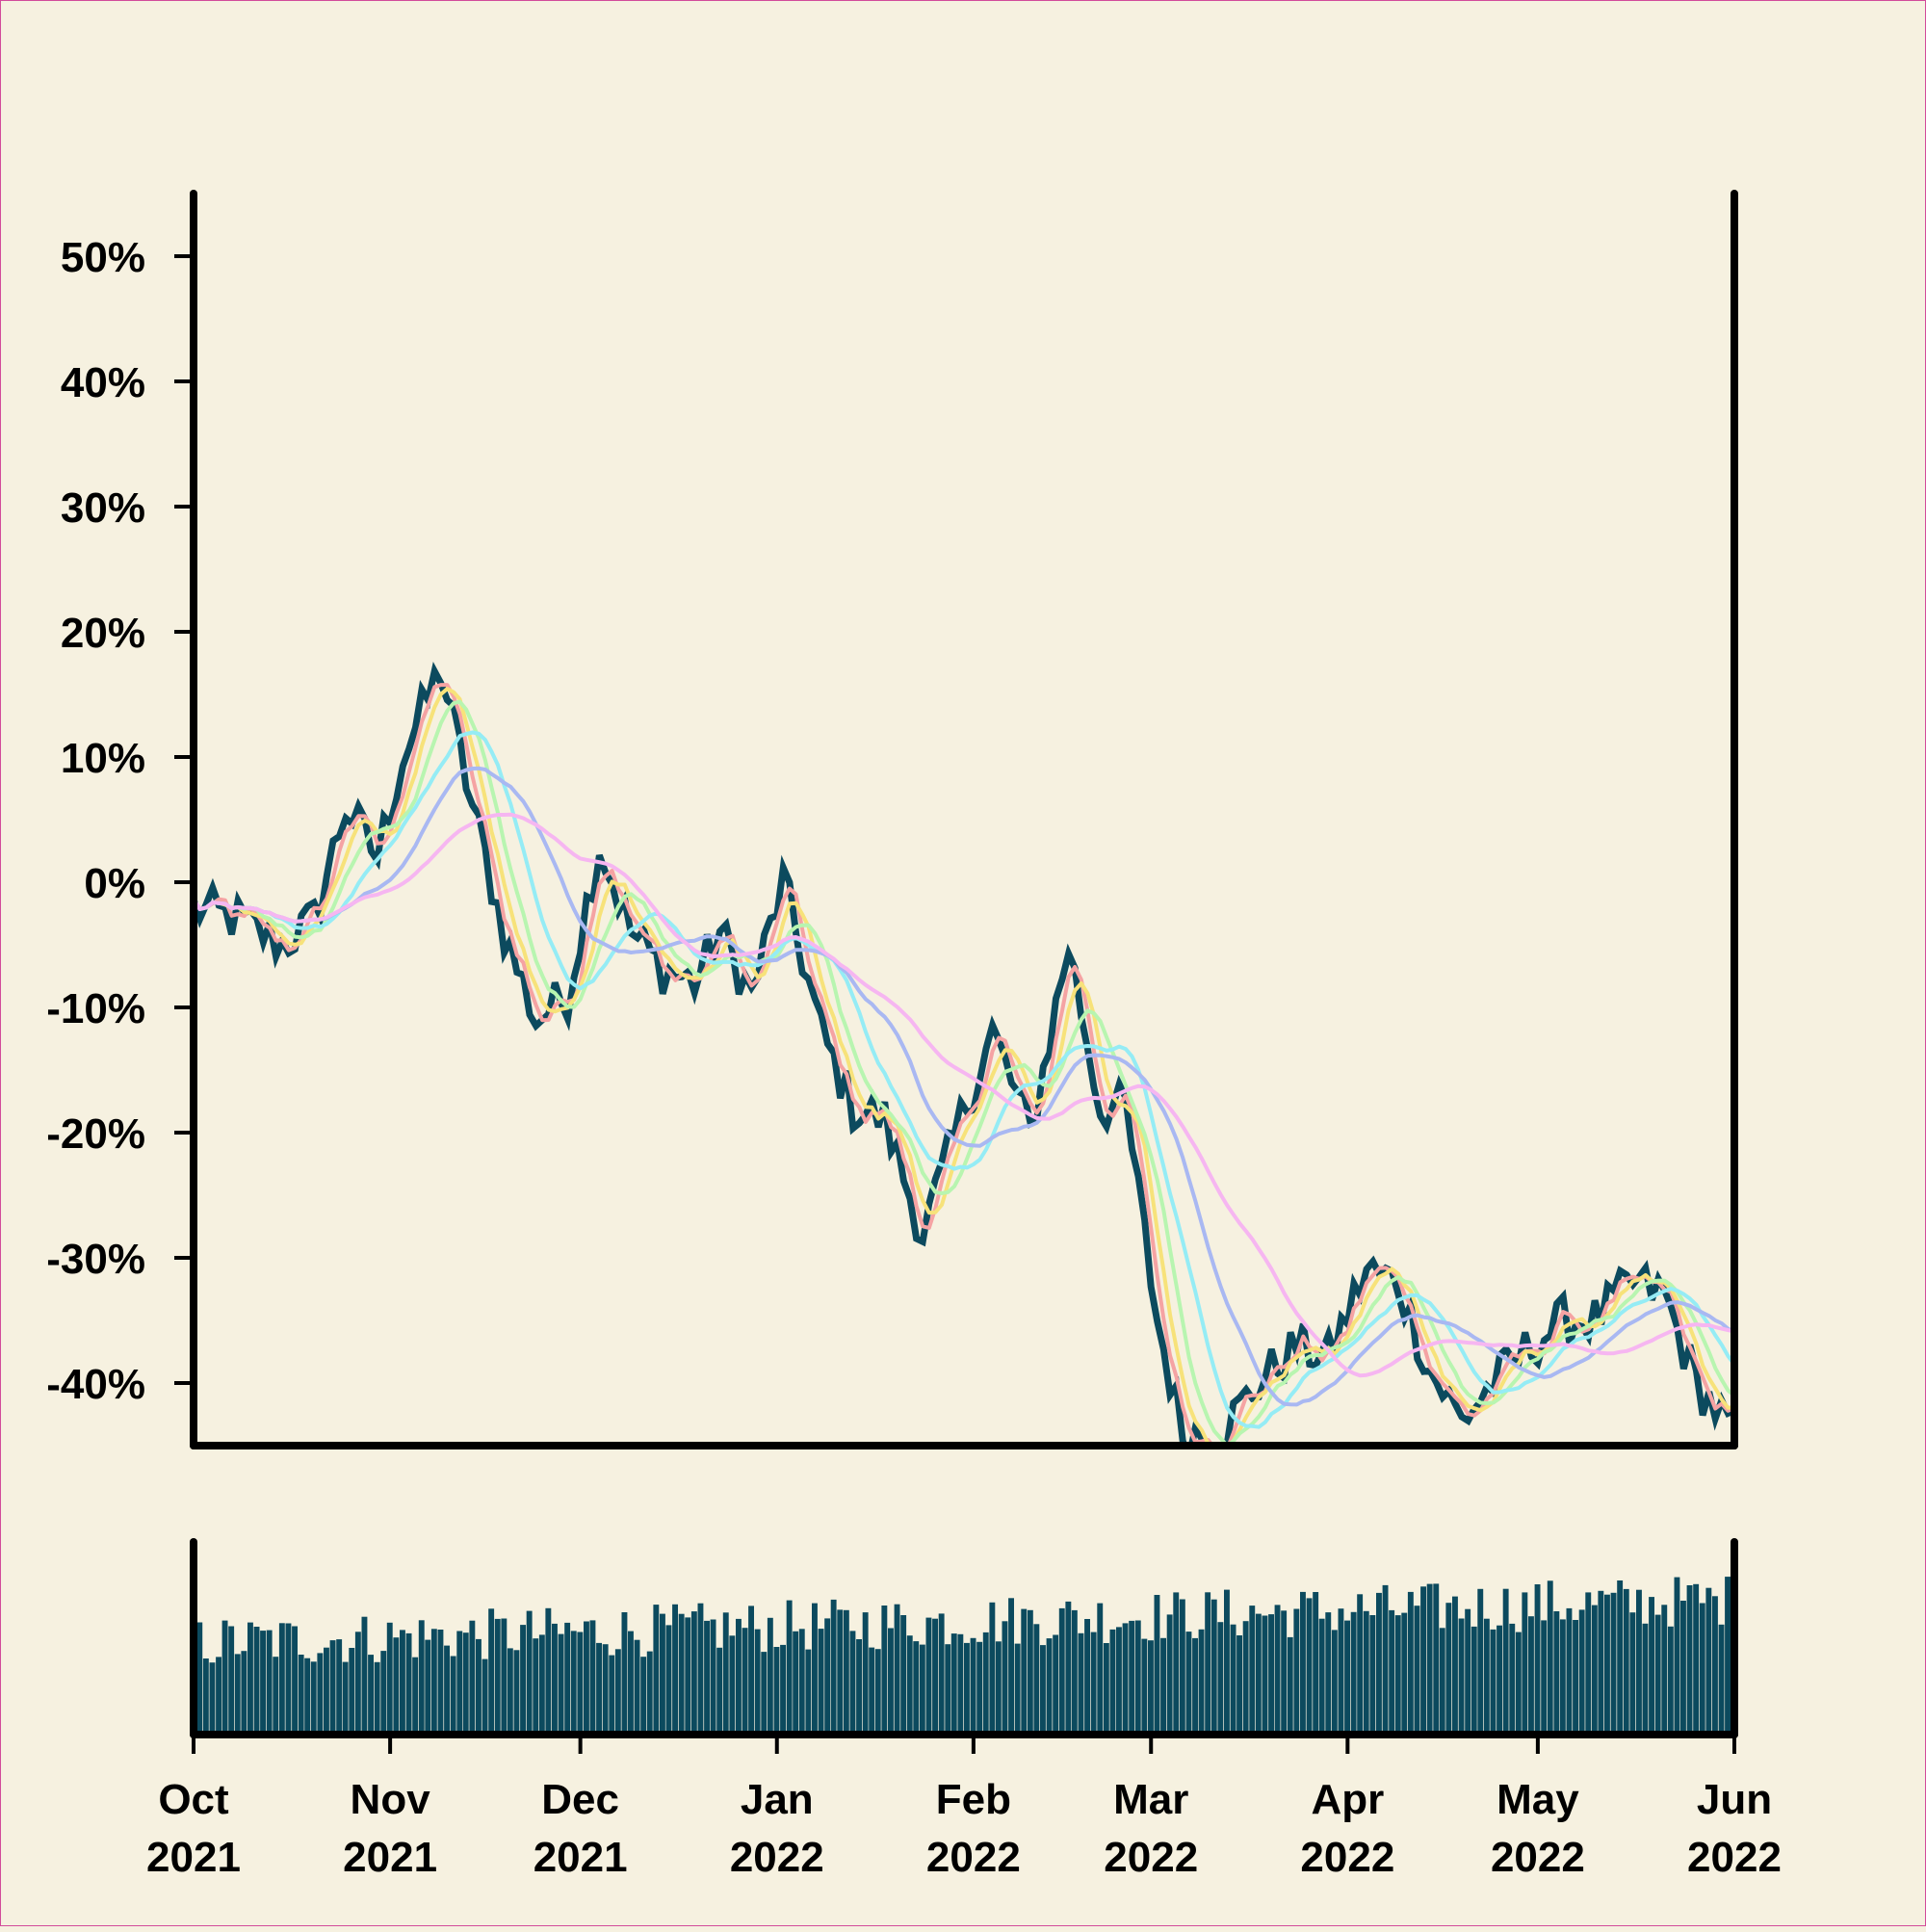 This screenshot has width=1926, height=1932. What do you see at coordinates (103, 758) in the screenshot?
I see `y-tick-label: 10%` at bounding box center [103, 758].